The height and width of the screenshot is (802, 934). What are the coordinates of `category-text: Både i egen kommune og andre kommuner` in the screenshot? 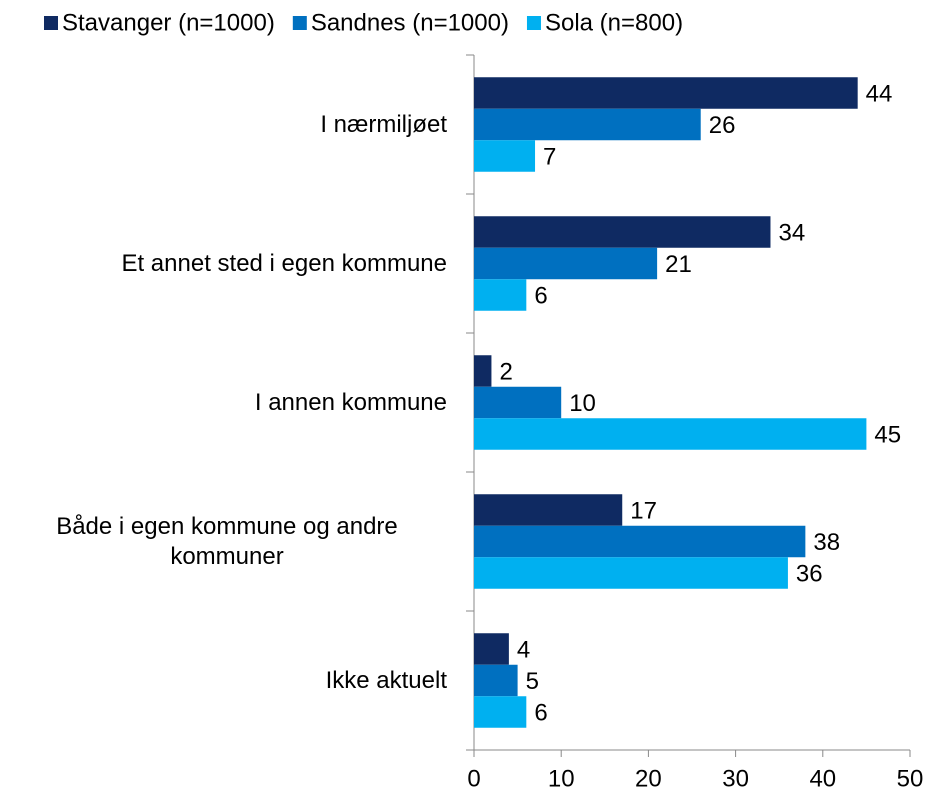 It's located at (227, 541).